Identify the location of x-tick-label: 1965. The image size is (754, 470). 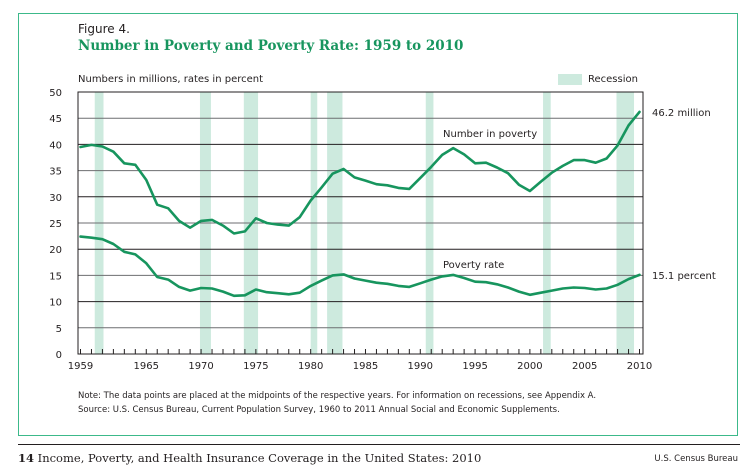
(146, 366).